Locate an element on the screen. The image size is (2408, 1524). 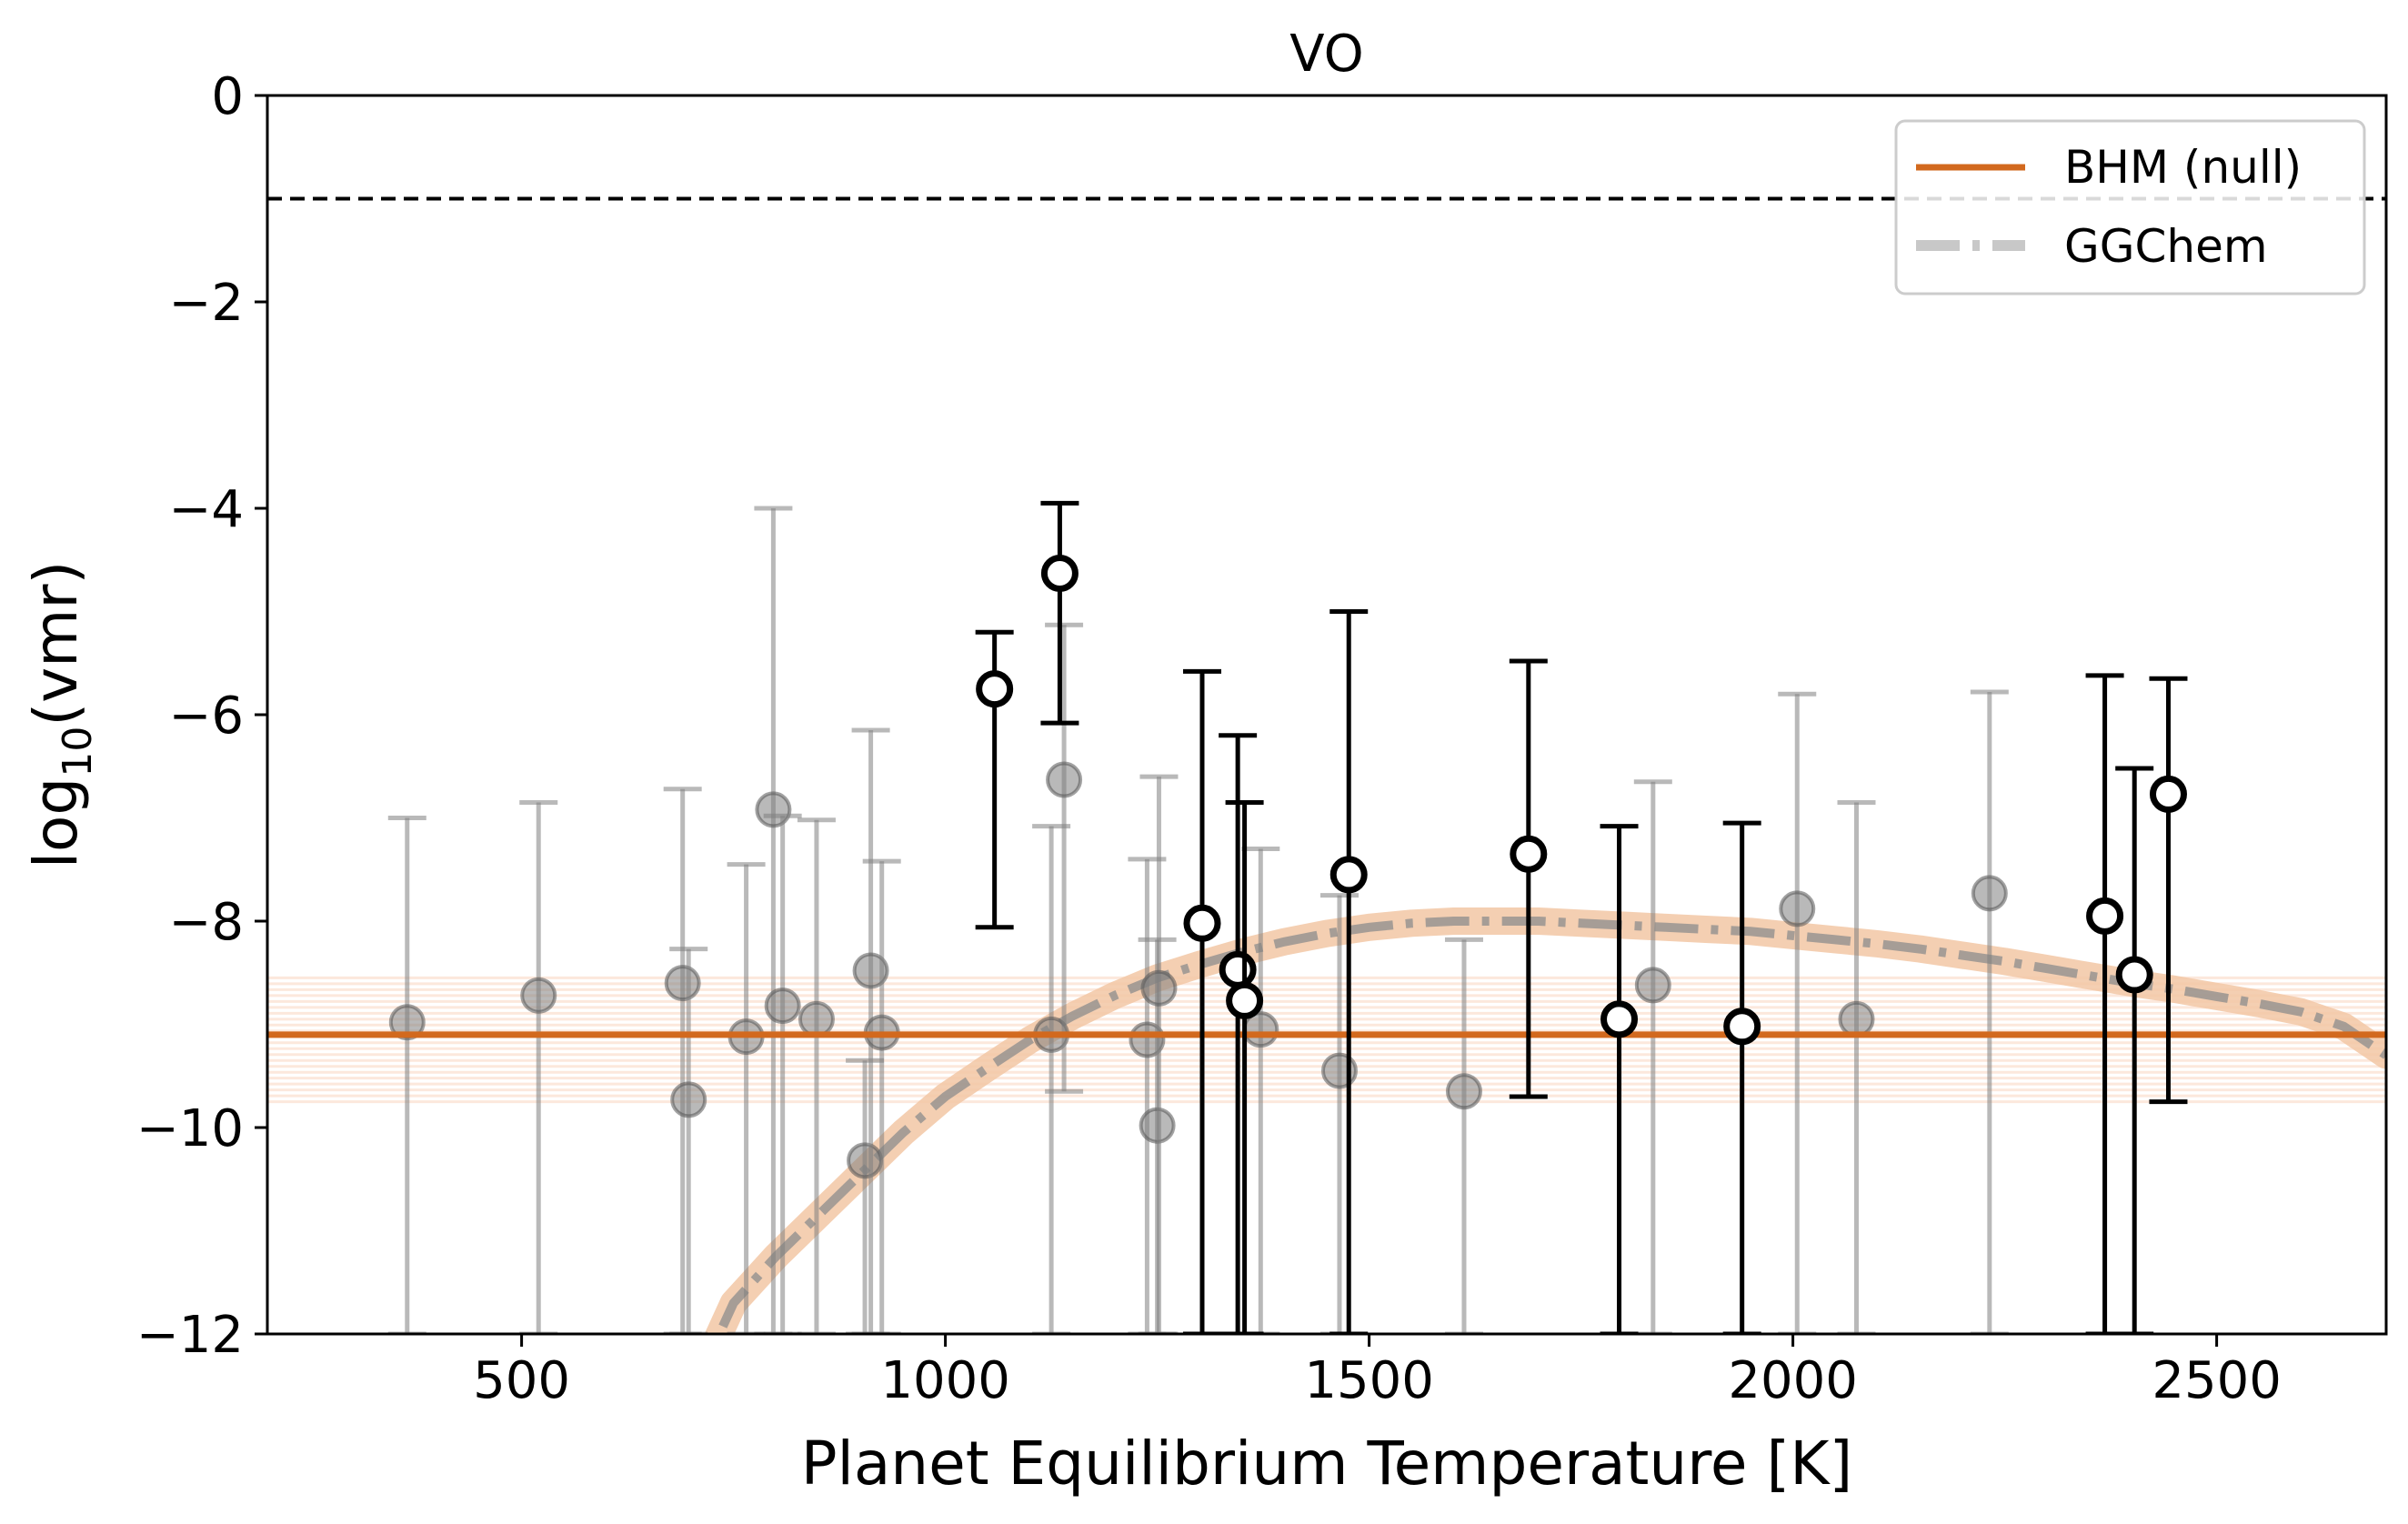
x-tick-label: 2000 is located at coordinates (1793, 1380).